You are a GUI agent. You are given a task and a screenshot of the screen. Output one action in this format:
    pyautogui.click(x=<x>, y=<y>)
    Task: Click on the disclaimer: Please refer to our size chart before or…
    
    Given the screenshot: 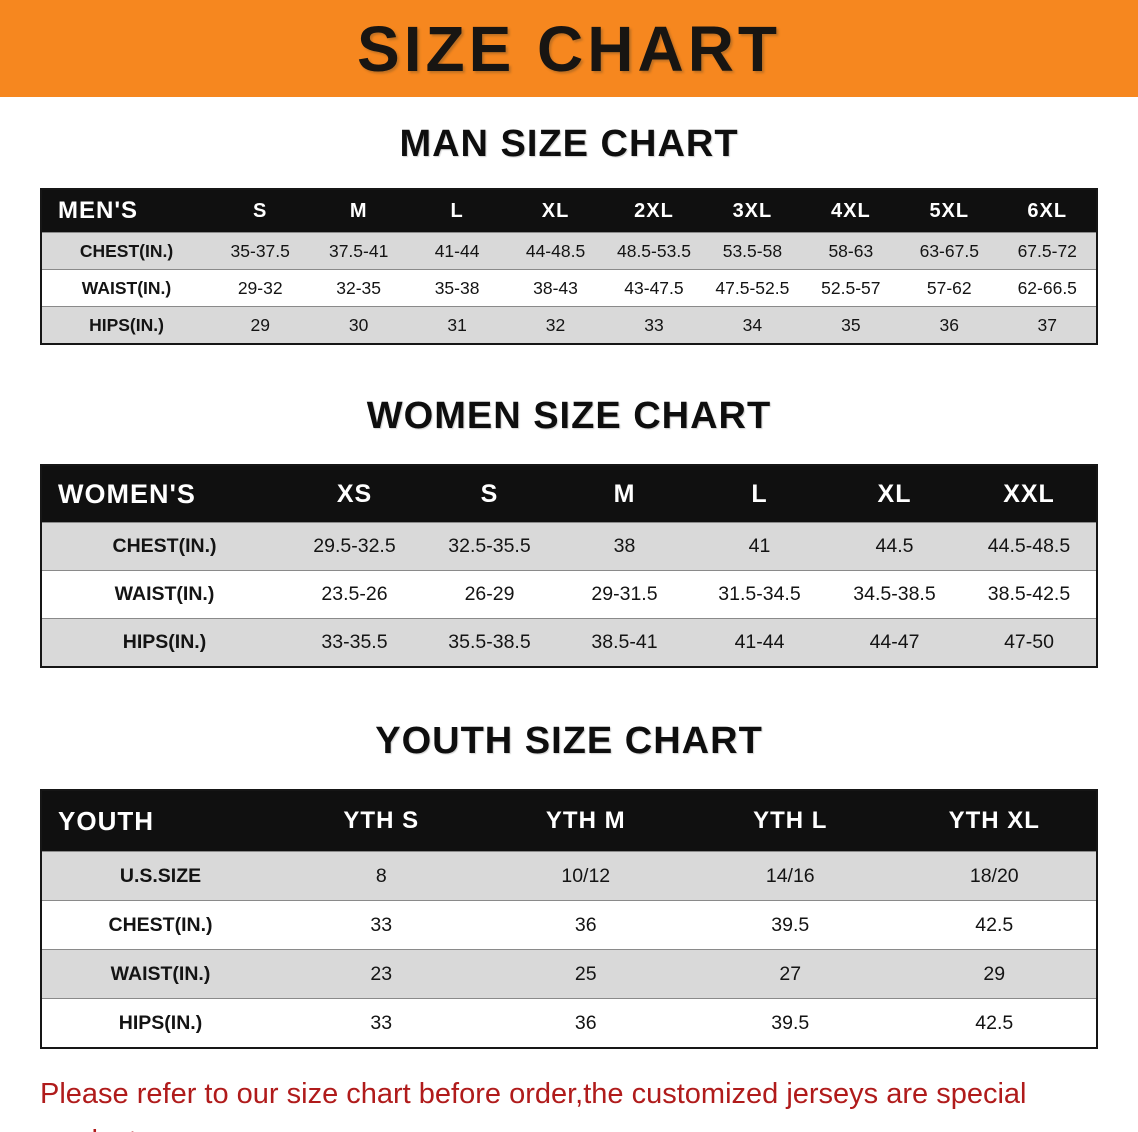 What is the action you would take?
    pyautogui.click(x=575, y=1101)
    